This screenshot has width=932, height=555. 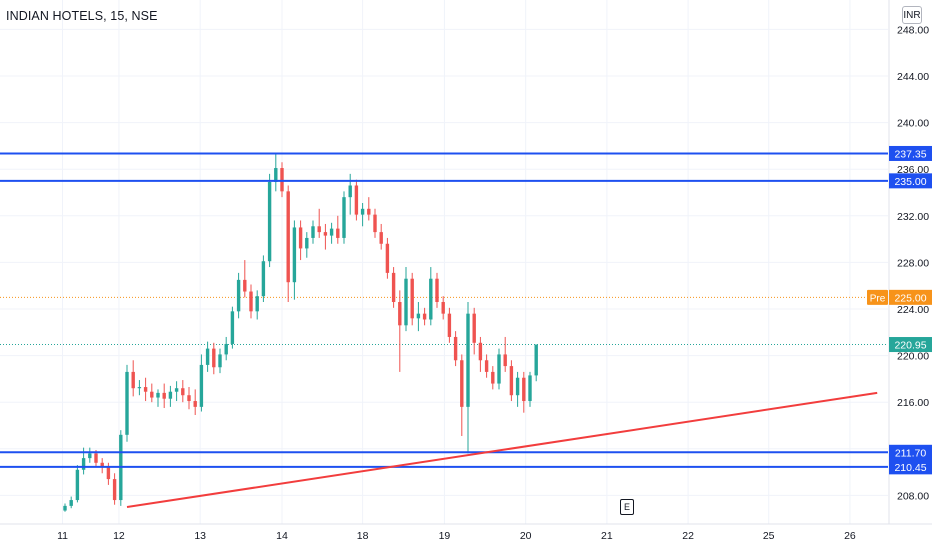 I want to click on premarket-tag-label: Pre, so click(x=878, y=298).